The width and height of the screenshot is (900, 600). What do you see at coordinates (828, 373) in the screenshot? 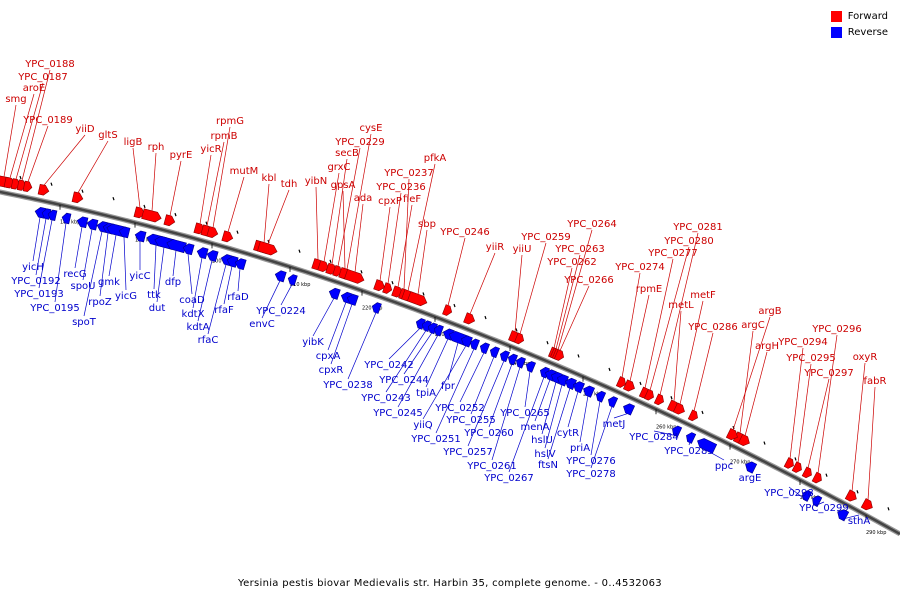
I see `forward-gene-label: YPC_0297` at bounding box center [828, 373].